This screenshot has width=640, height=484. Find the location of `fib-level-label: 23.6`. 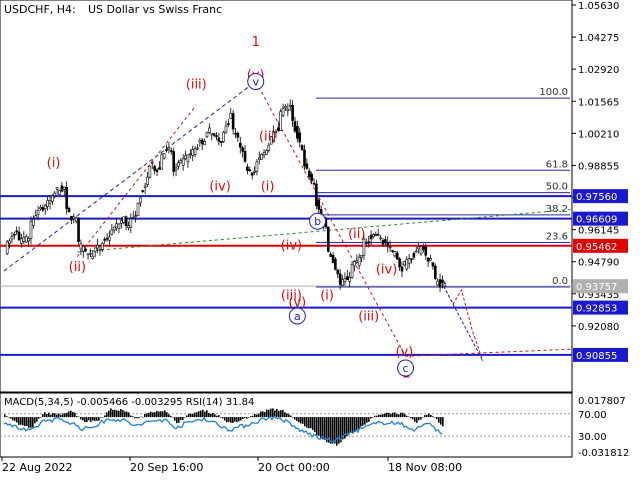

fib-level-label: 23.6 is located at coordinates (557, 236).